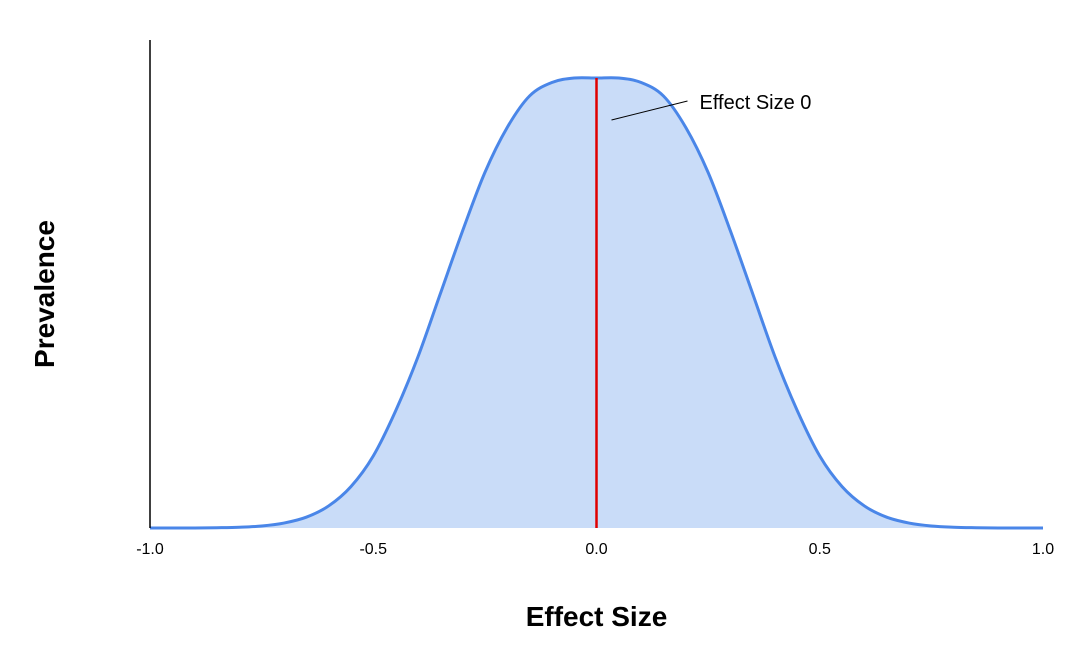  What do you see at coordinates (150, 284) in the screenshot?
I see `axes` at bounding box center [150, 284].